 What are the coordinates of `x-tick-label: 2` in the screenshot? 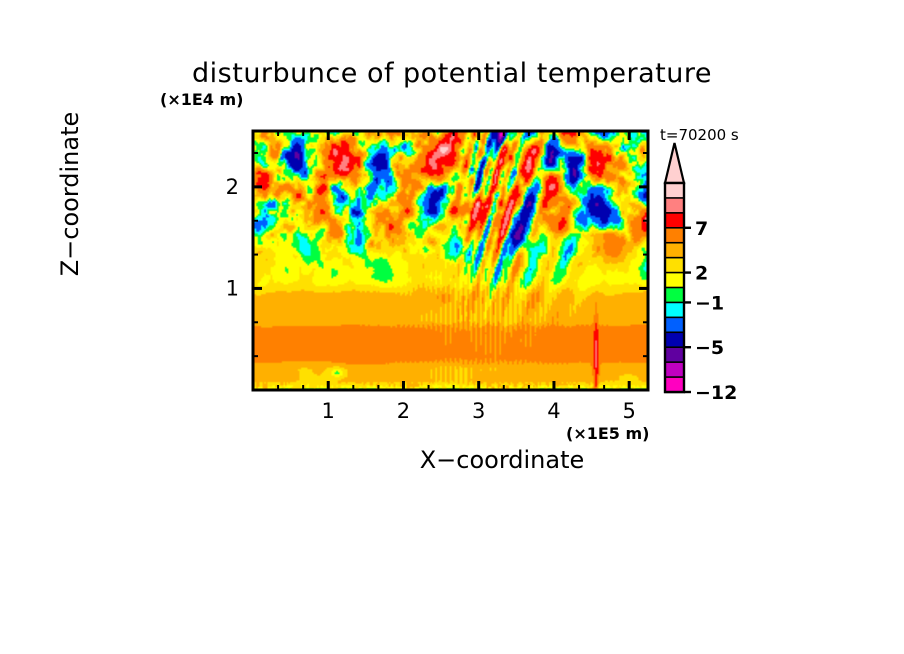 It's located at (403, 411).